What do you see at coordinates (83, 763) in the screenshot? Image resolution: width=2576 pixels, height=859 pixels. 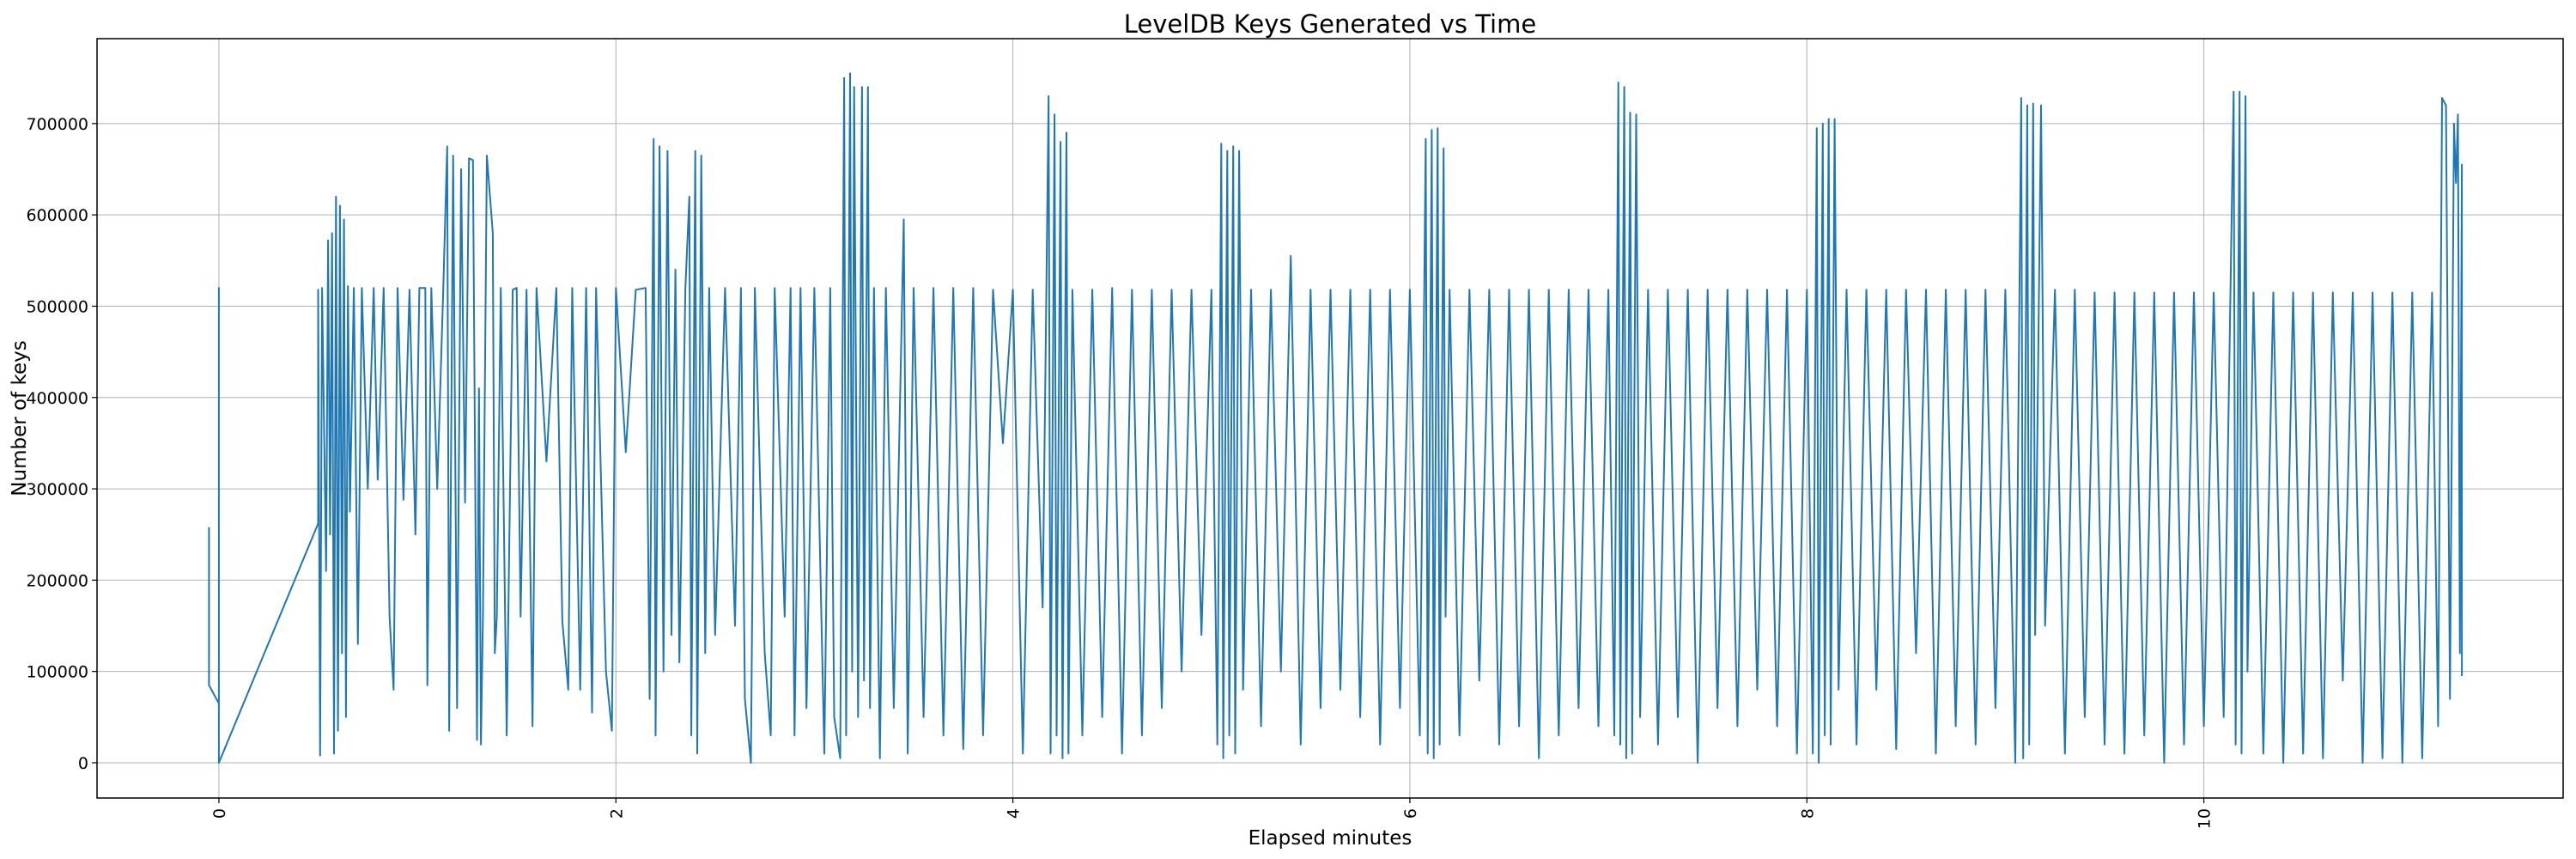 I see `y-tick-label: 0` at bounding box center [83, 763].